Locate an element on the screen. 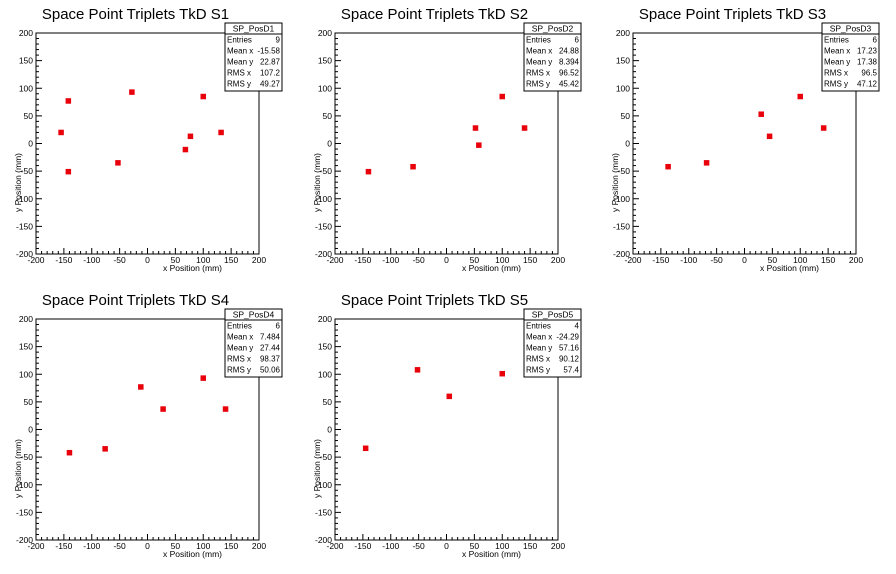 This screenshot has width=896, height=574. stats-value: 4 is located at coordinates (577, 326).